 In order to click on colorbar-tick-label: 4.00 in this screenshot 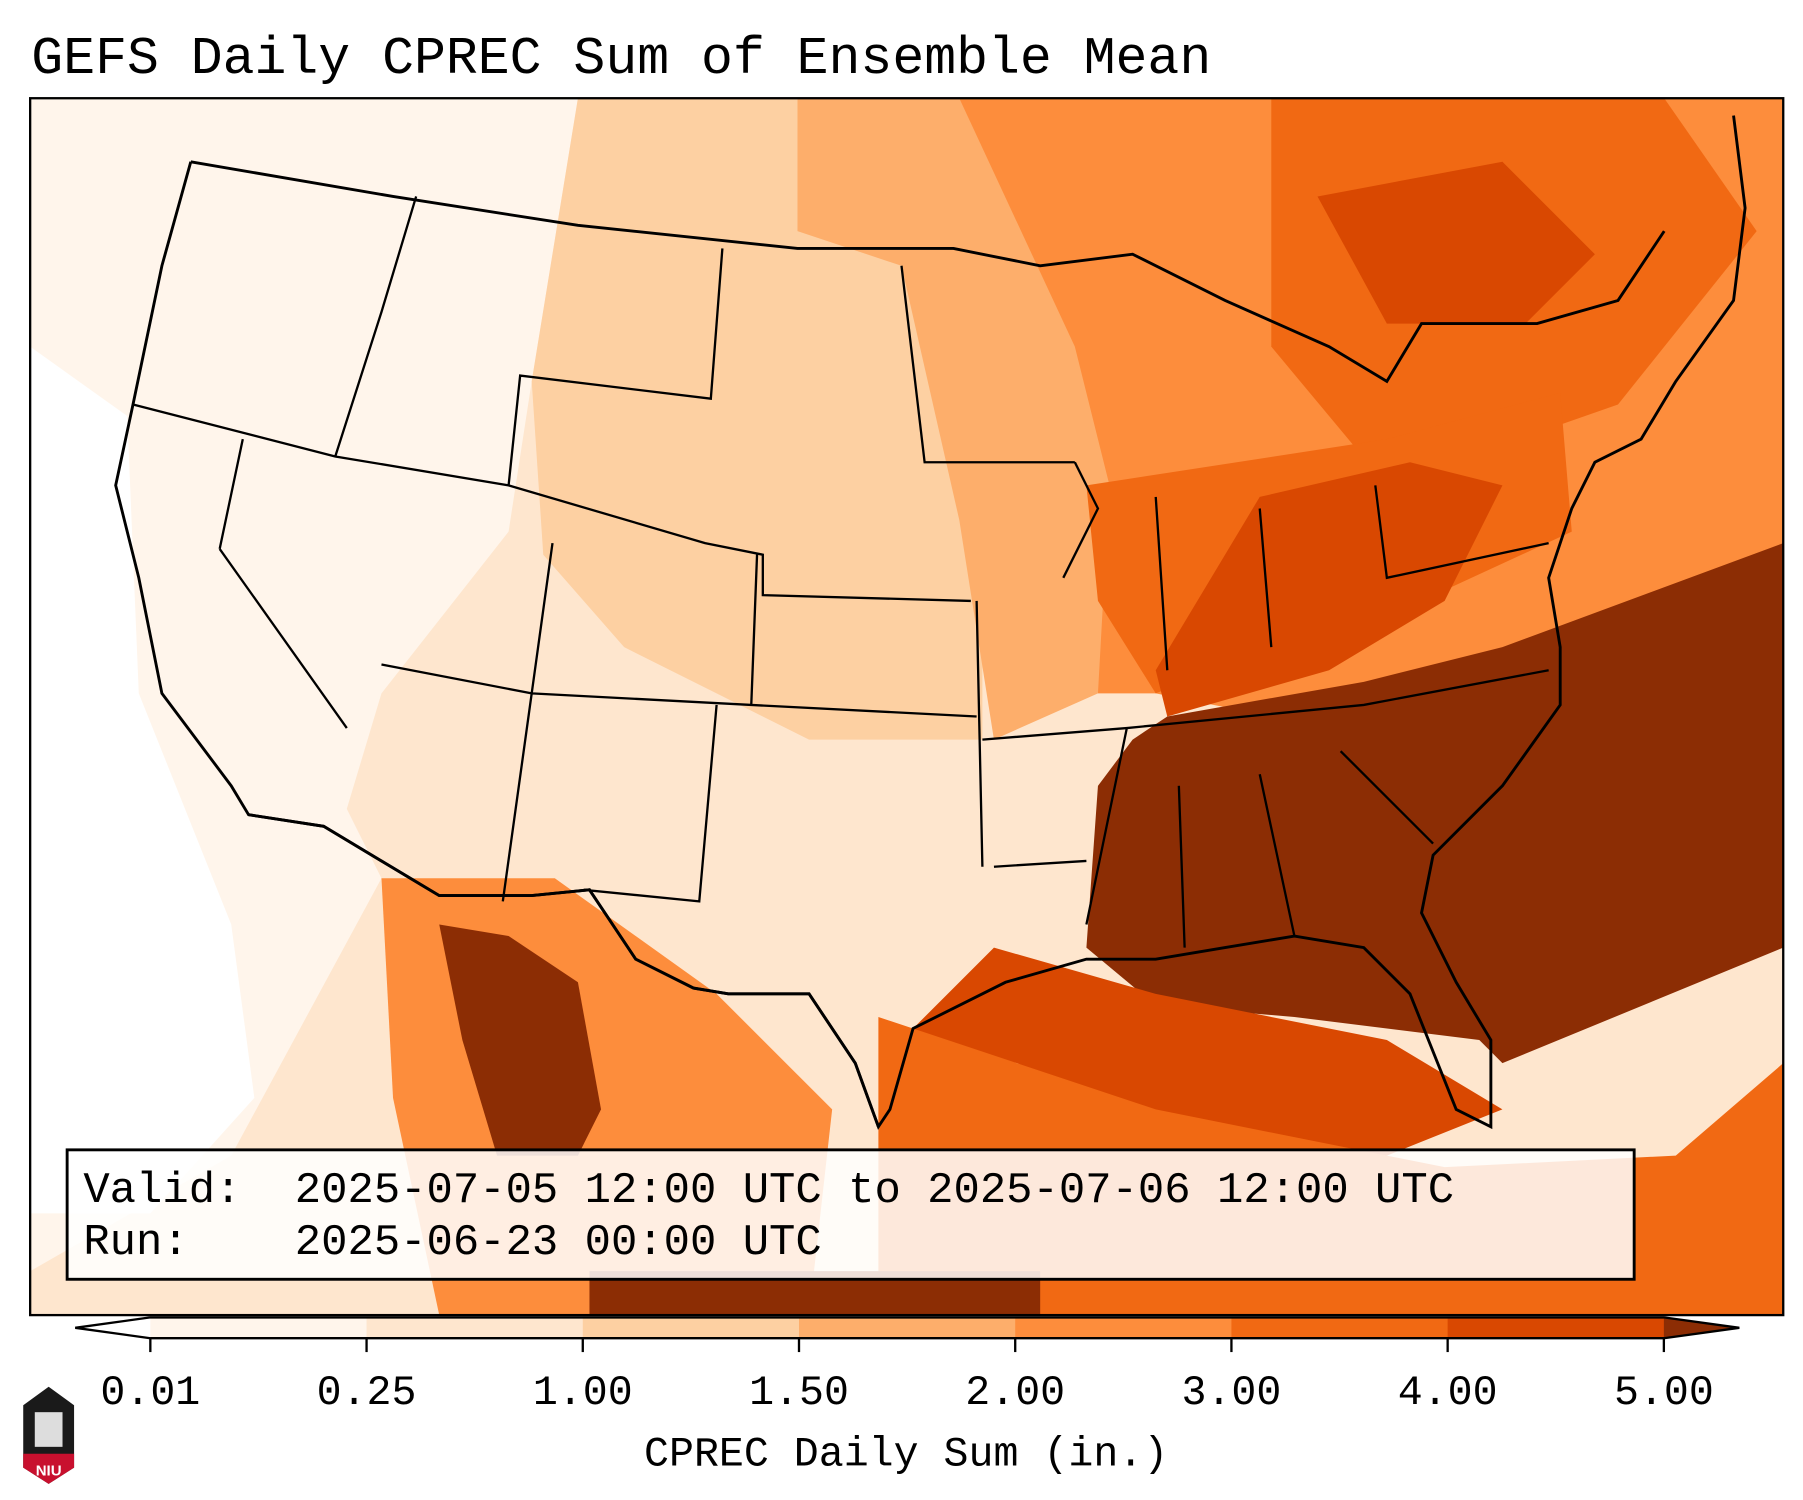, I will do `click(1448, 1393)`.